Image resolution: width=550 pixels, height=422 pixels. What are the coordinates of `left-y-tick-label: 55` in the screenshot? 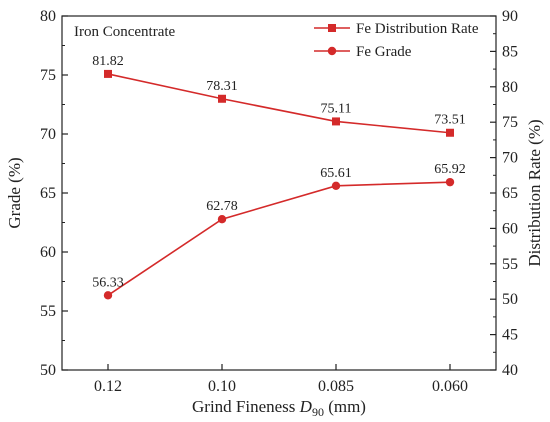 It's located at (48, 311).